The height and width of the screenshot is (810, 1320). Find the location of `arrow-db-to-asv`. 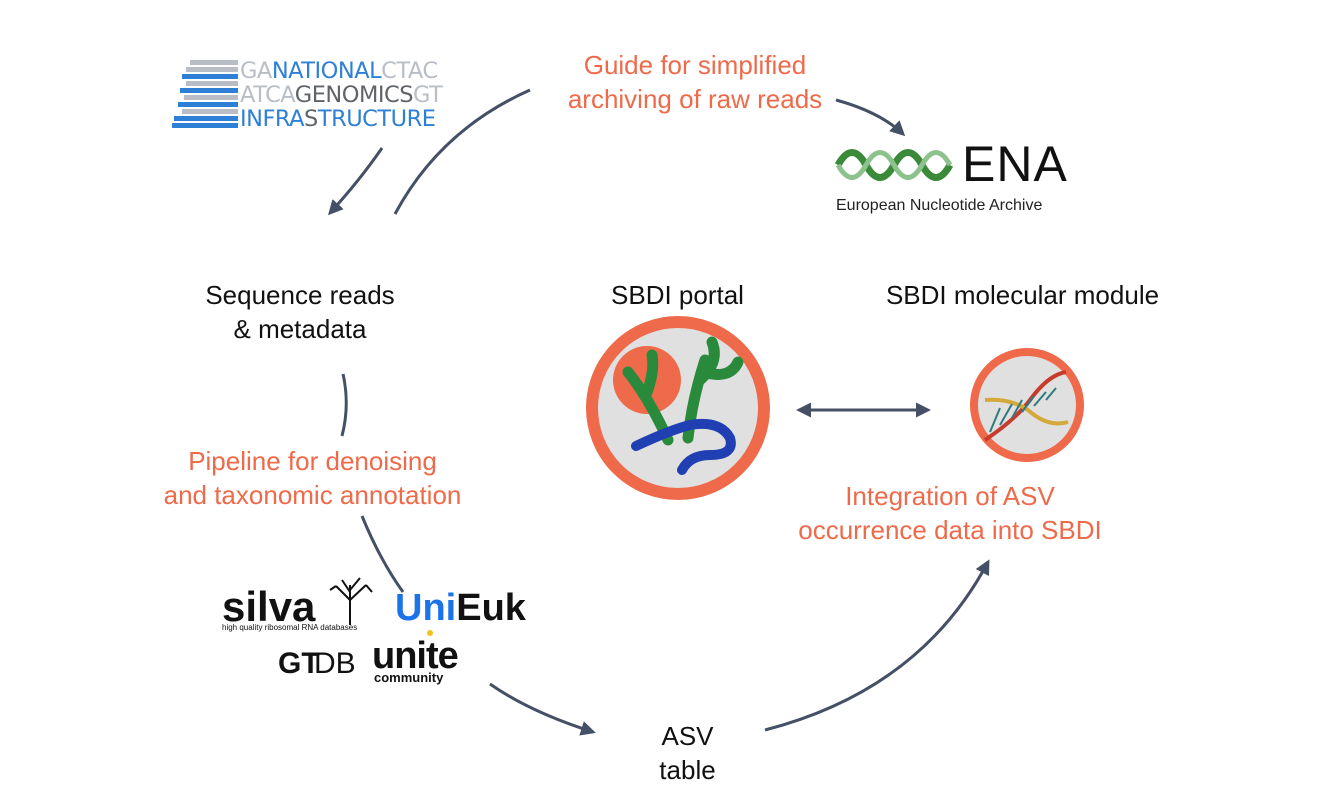

arrow-db-to-asv is located at coordinates (542, 709).